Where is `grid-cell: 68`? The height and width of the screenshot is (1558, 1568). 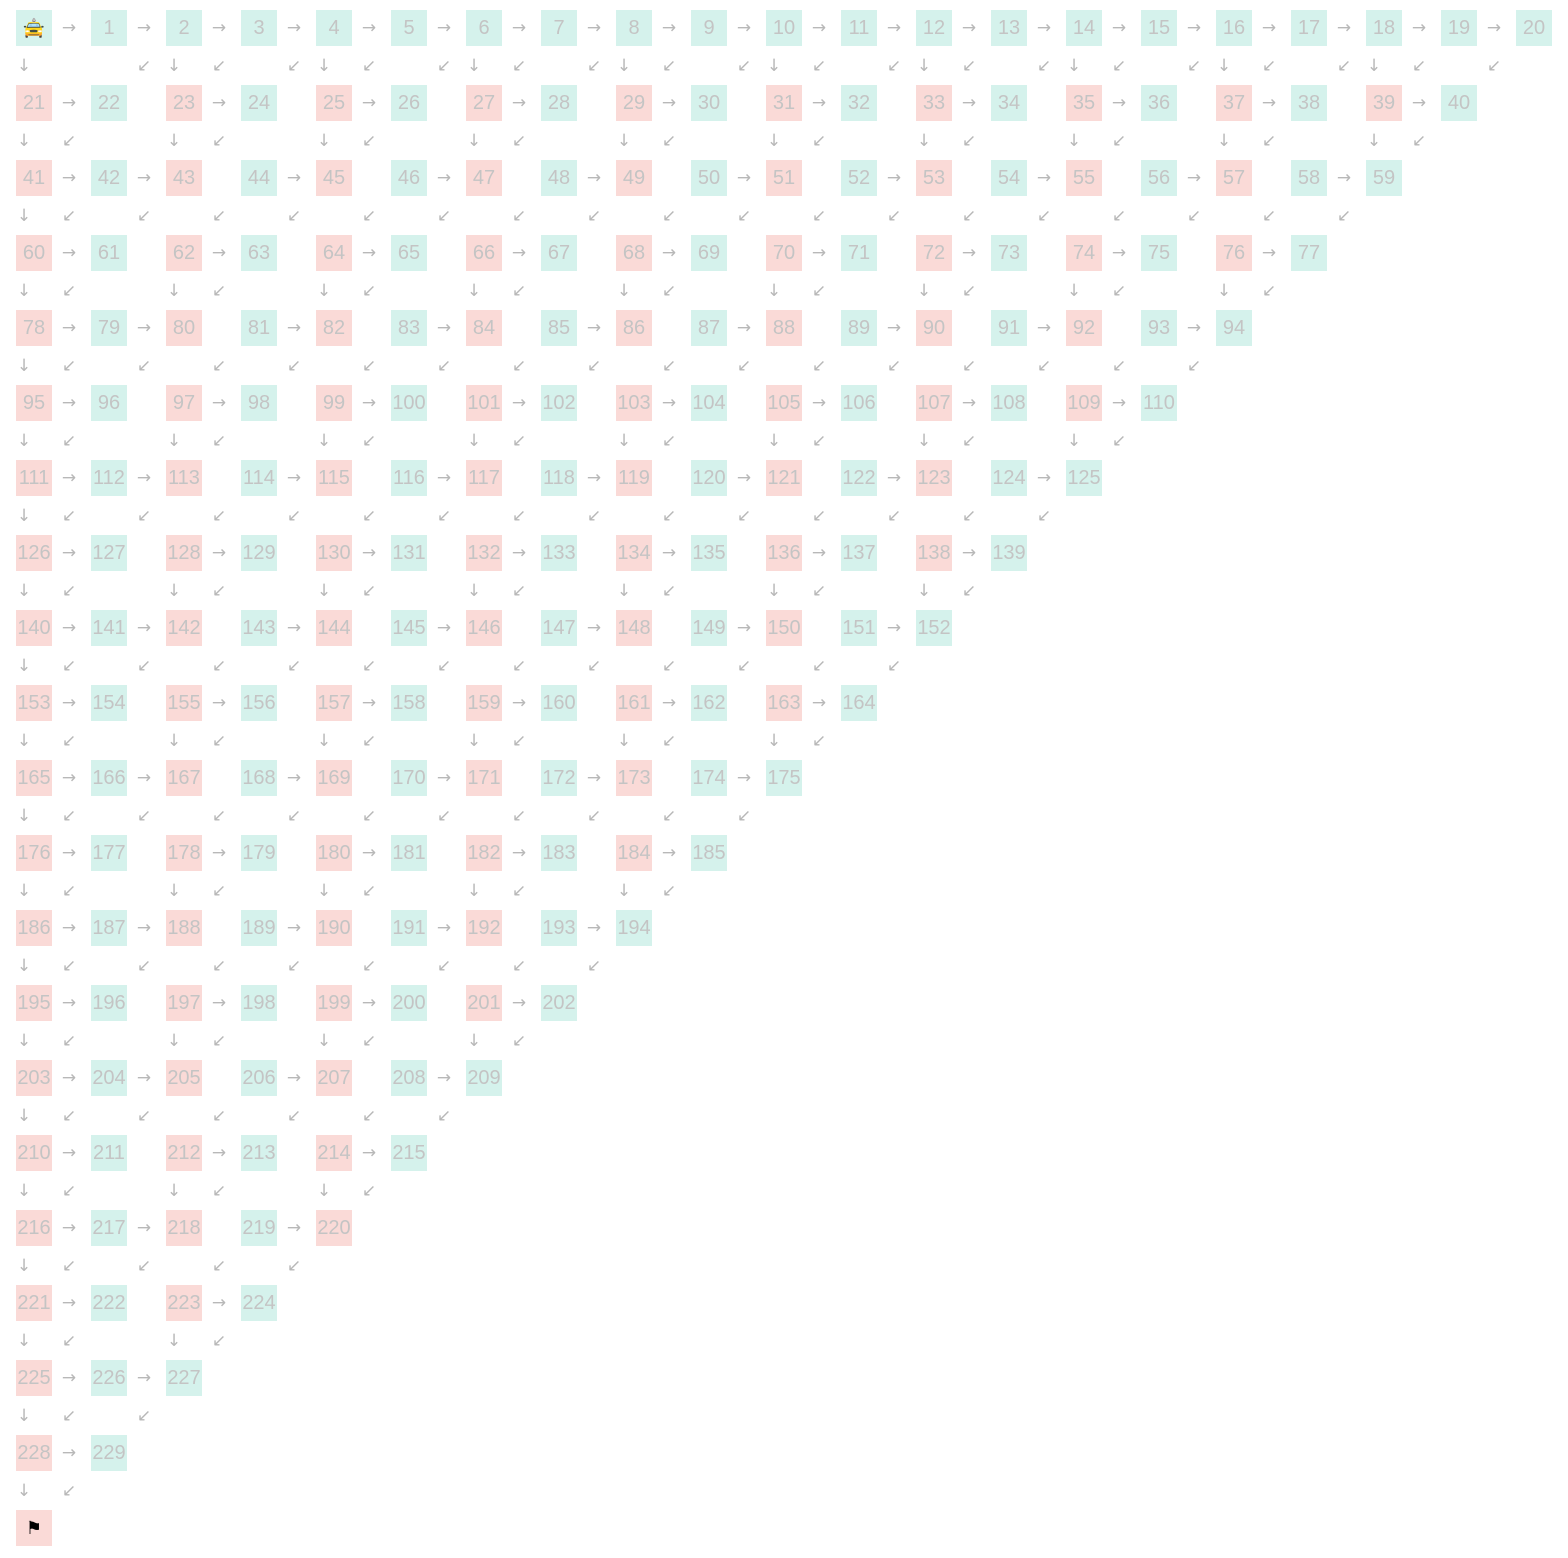
grid-cell: 68 is located at coordinates (634, 253).